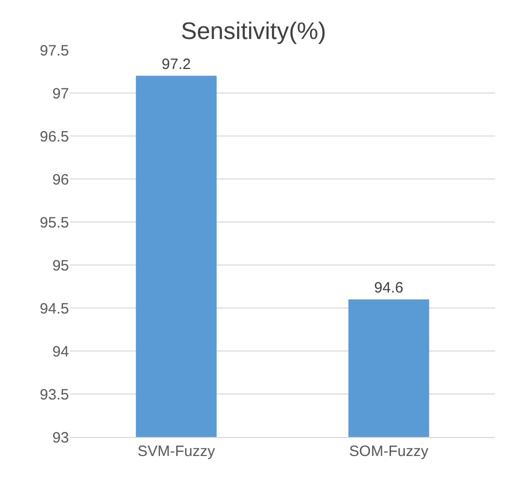 The height and width of the screenshot is (495, 507). What do you see at coordinates (54, 223) in the screenshot?
I see `y-tick-label: 95.5` at bounding box center [54, 223].